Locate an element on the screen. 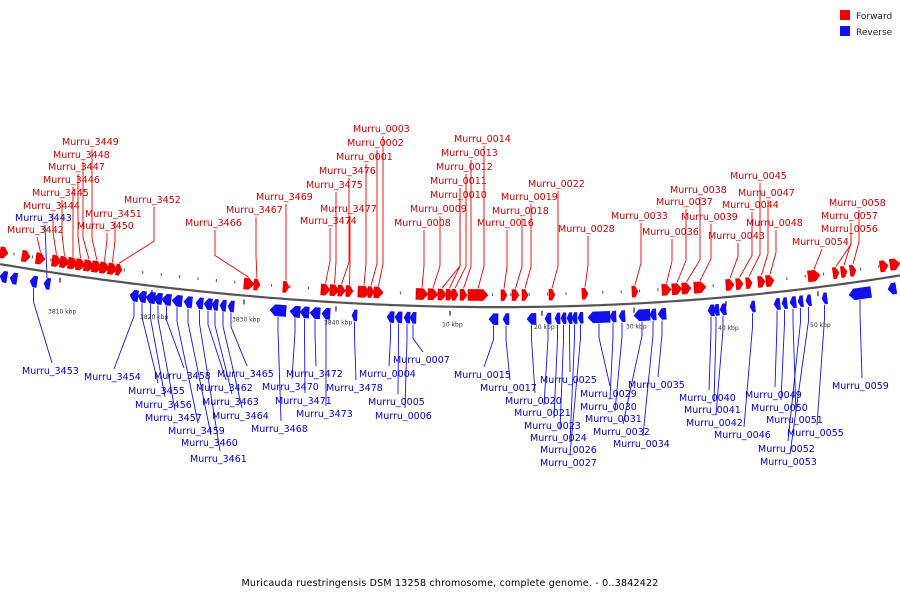  gene-label-murru-3449: Murru_3449 is located at coordinates (90, 142).